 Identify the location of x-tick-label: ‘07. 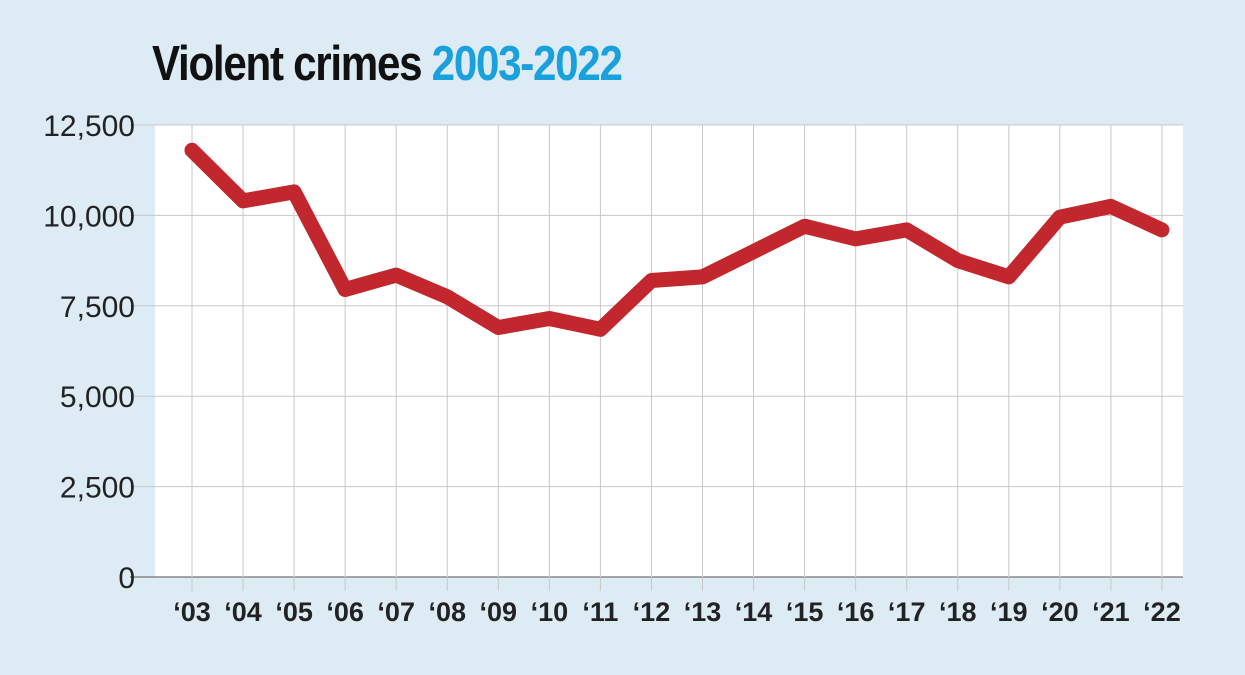
(396, 612).